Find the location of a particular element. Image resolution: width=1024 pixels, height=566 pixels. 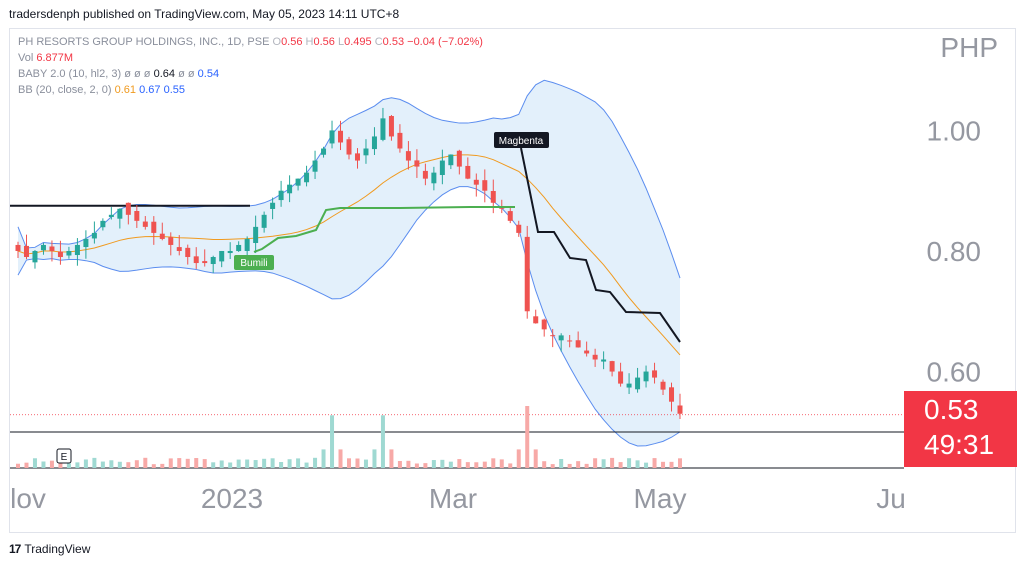

magbenta-label: Magbenta is located at coordinates (521, 141).